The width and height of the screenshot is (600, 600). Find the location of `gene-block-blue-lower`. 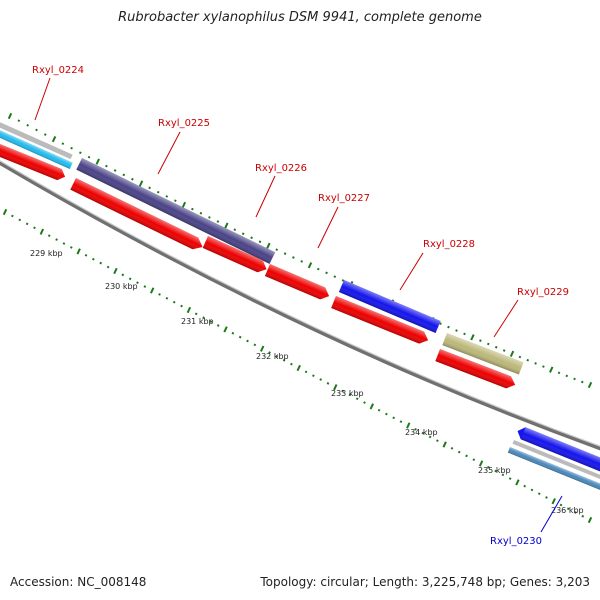

gene-block-blue-lower is located at coordinates (557, 449).